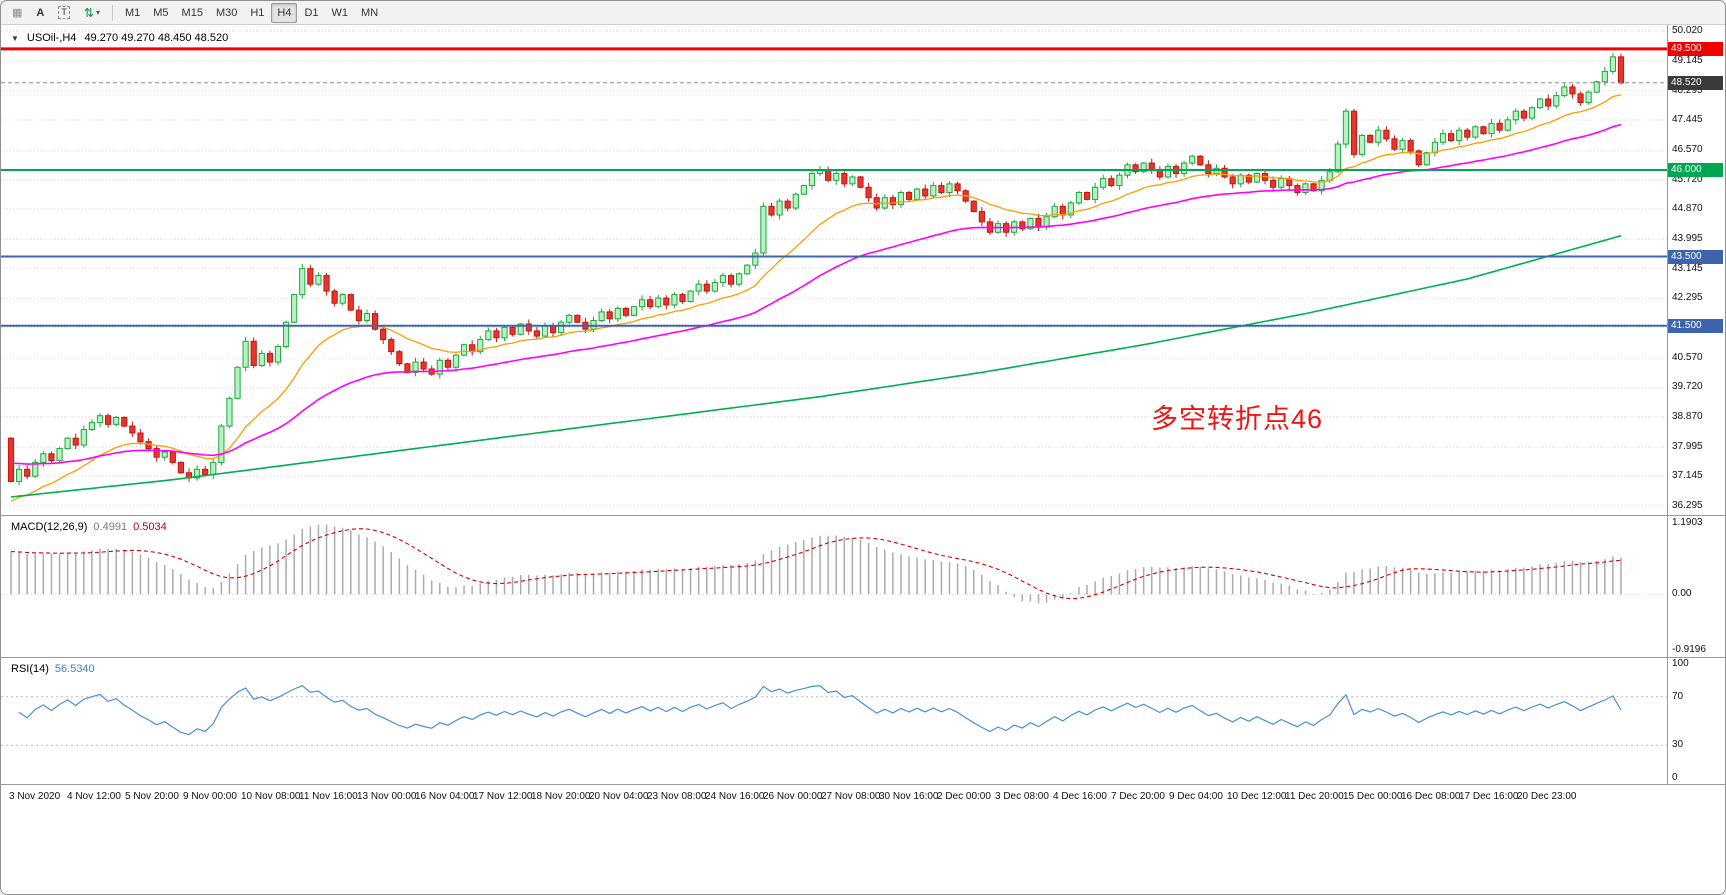 The image size is (1726, 895). What do you see at coordinates (51, 38) in the screenshot?
I see `chart-symbol-period: USOil-,H4` at bounding box center [51, 38].